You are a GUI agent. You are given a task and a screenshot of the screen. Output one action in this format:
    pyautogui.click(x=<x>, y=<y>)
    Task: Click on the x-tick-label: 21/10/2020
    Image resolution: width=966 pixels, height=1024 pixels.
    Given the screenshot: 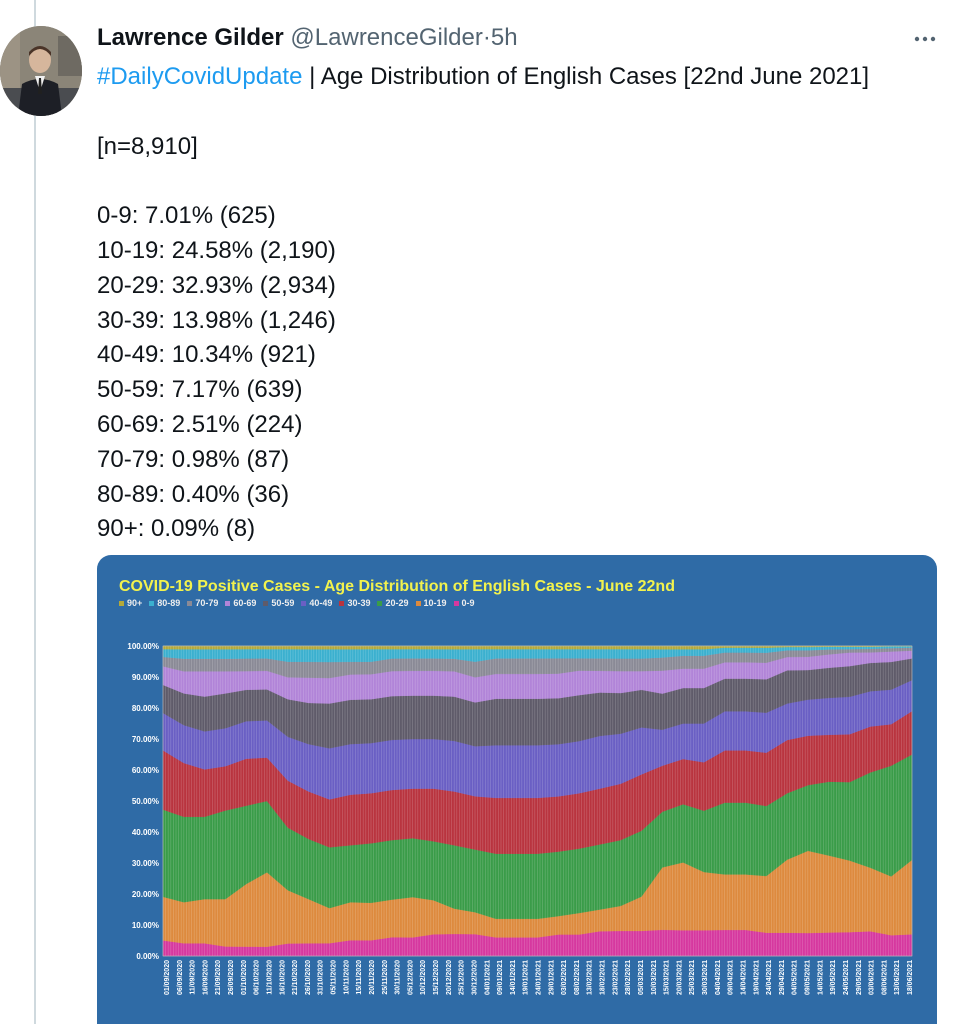 What is the action you would take?
    pyautogui.click(x=295, y=977)
    